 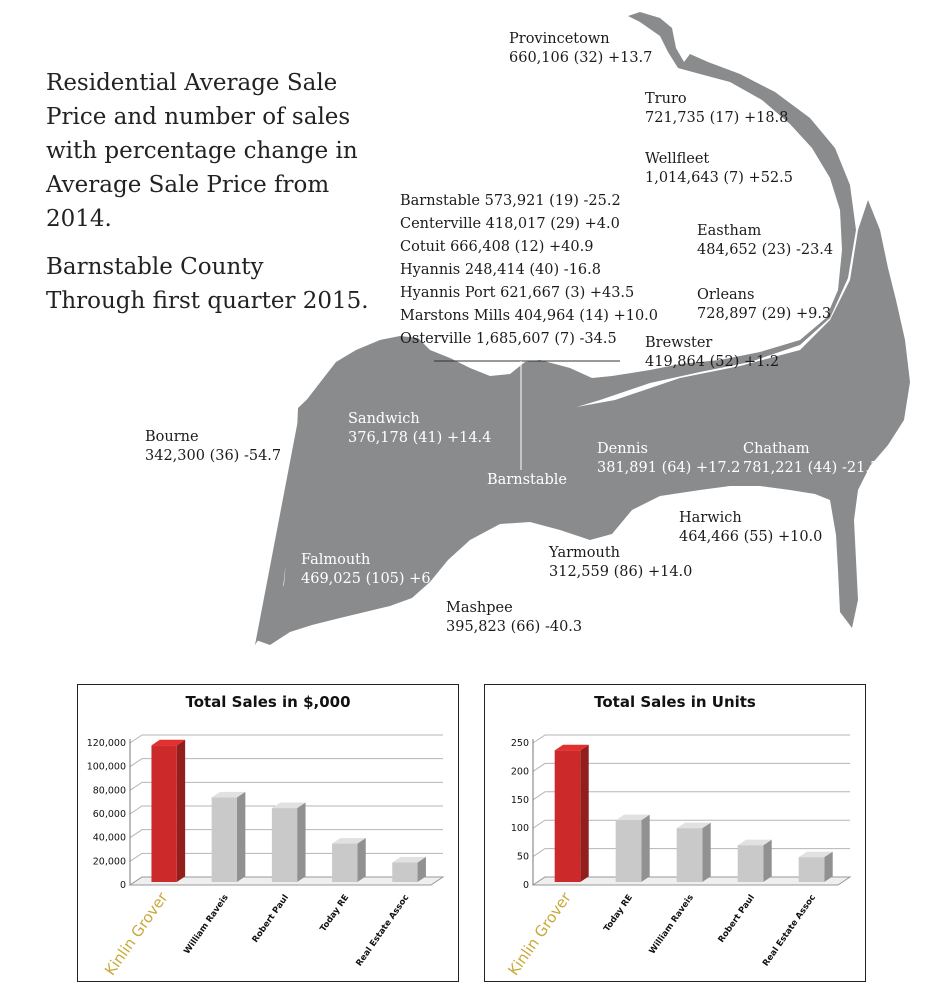 What do you see at coordinates (717, 118) in the screenshot?
I see `town-stats: 721,735 (17) +18.8` at bounding box center [717, 118].